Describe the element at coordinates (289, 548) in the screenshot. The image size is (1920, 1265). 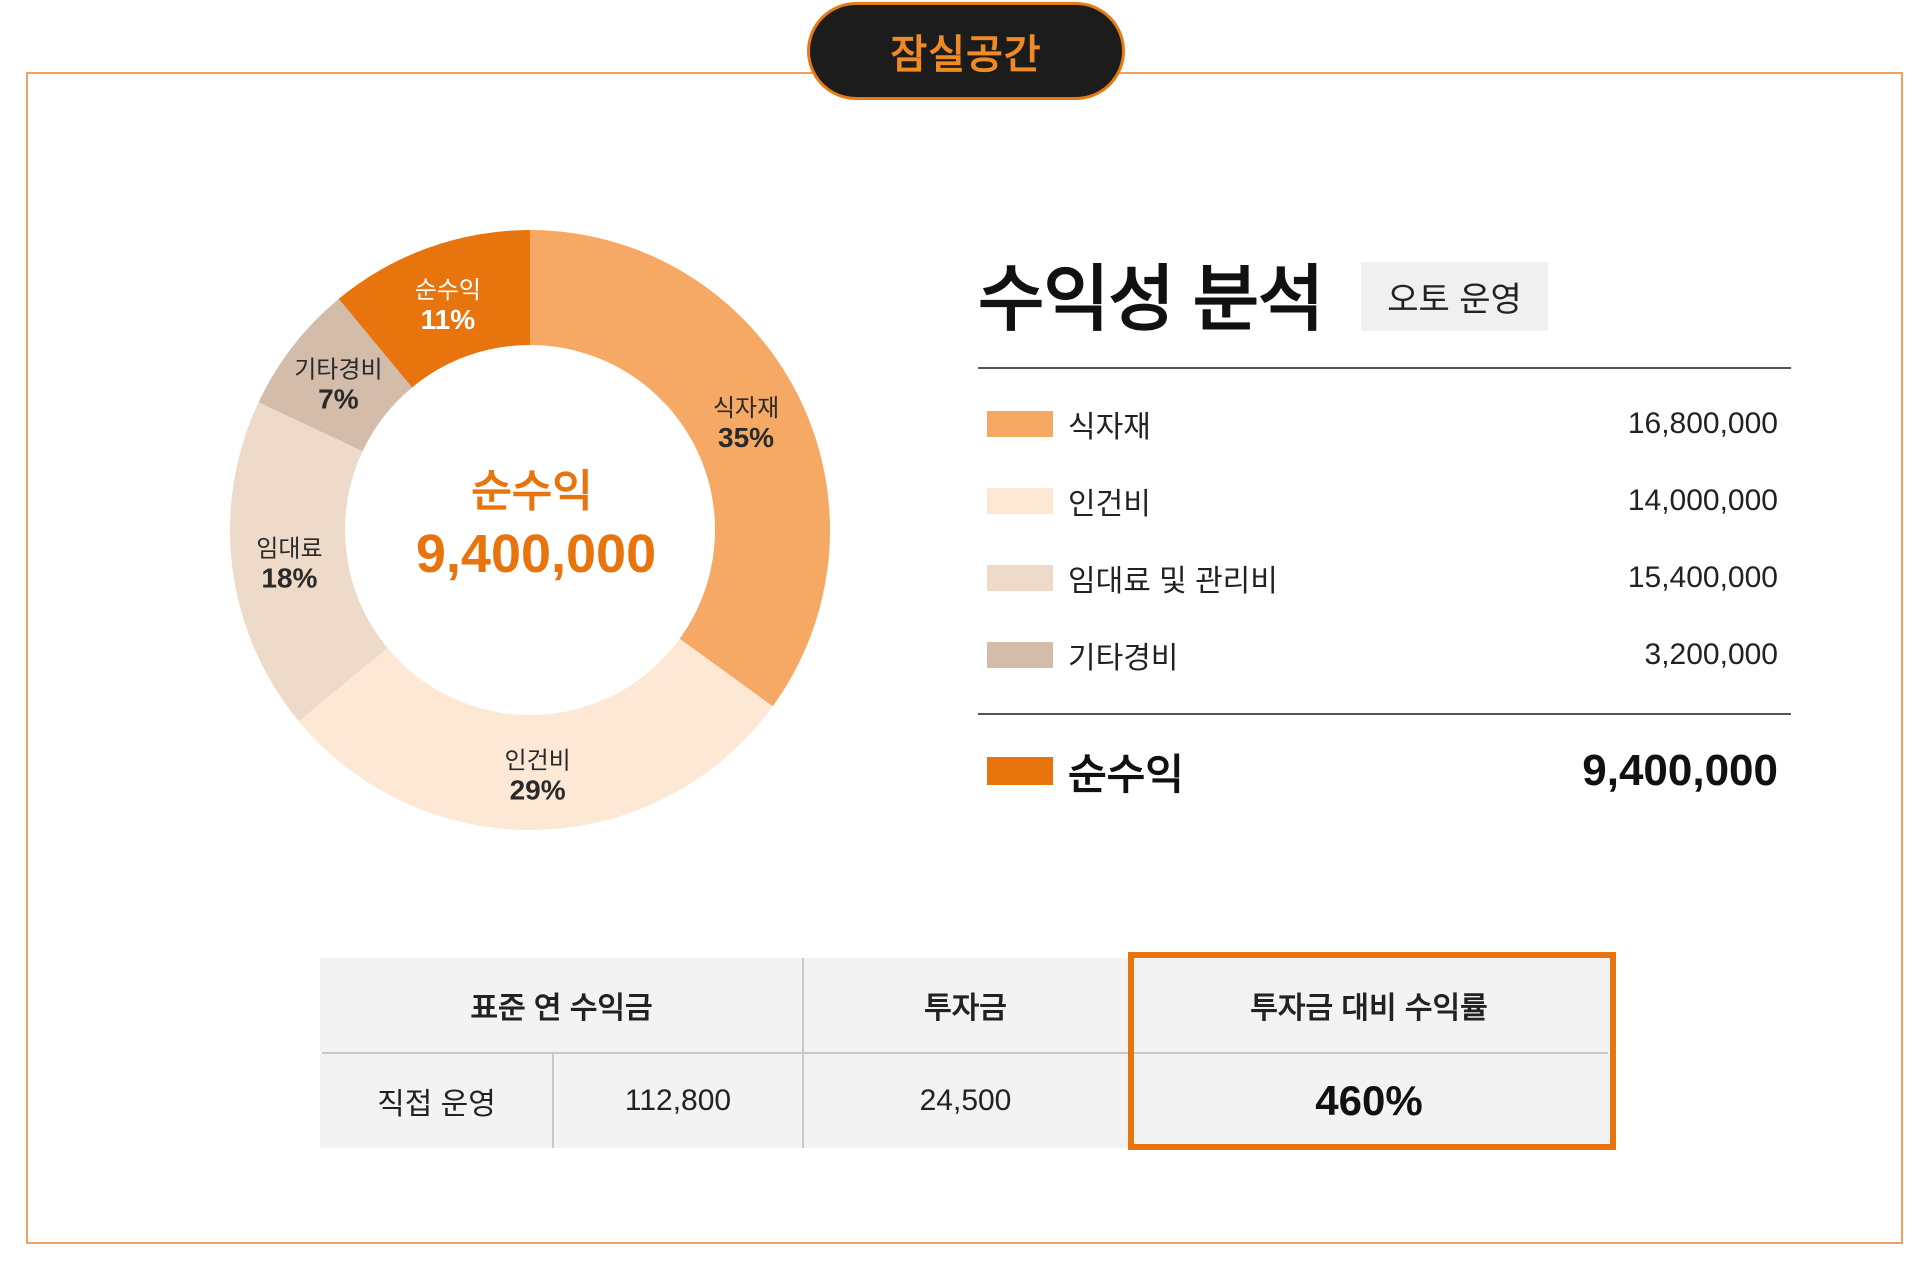
I see `slice-label: 임대료` at that location.